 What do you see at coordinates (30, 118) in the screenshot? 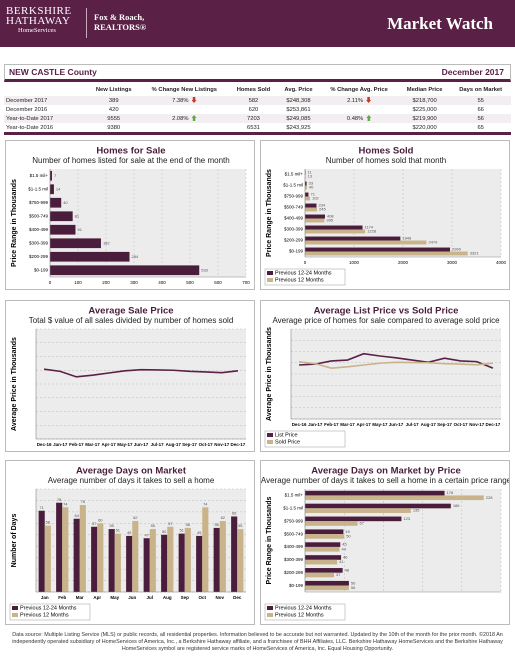
I see `row-label: Year-to-Date 2017` at bounding box center [30, 118].